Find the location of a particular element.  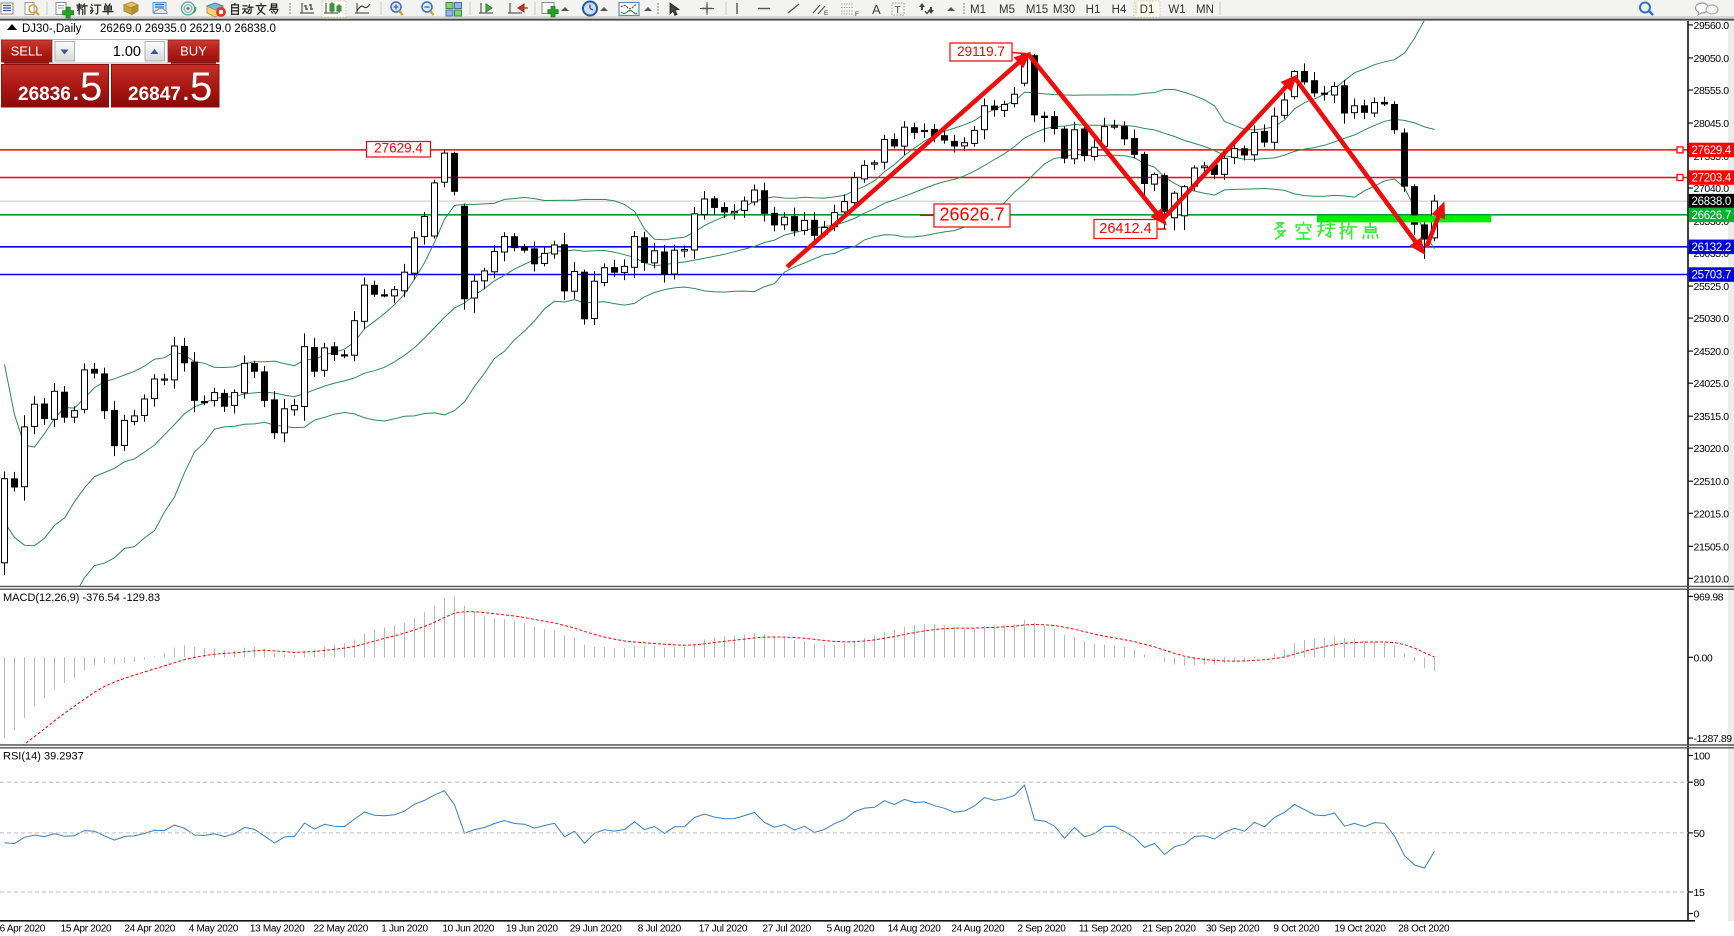

svg-text: DJ30-,Daily is located at coordinates (52, 29).